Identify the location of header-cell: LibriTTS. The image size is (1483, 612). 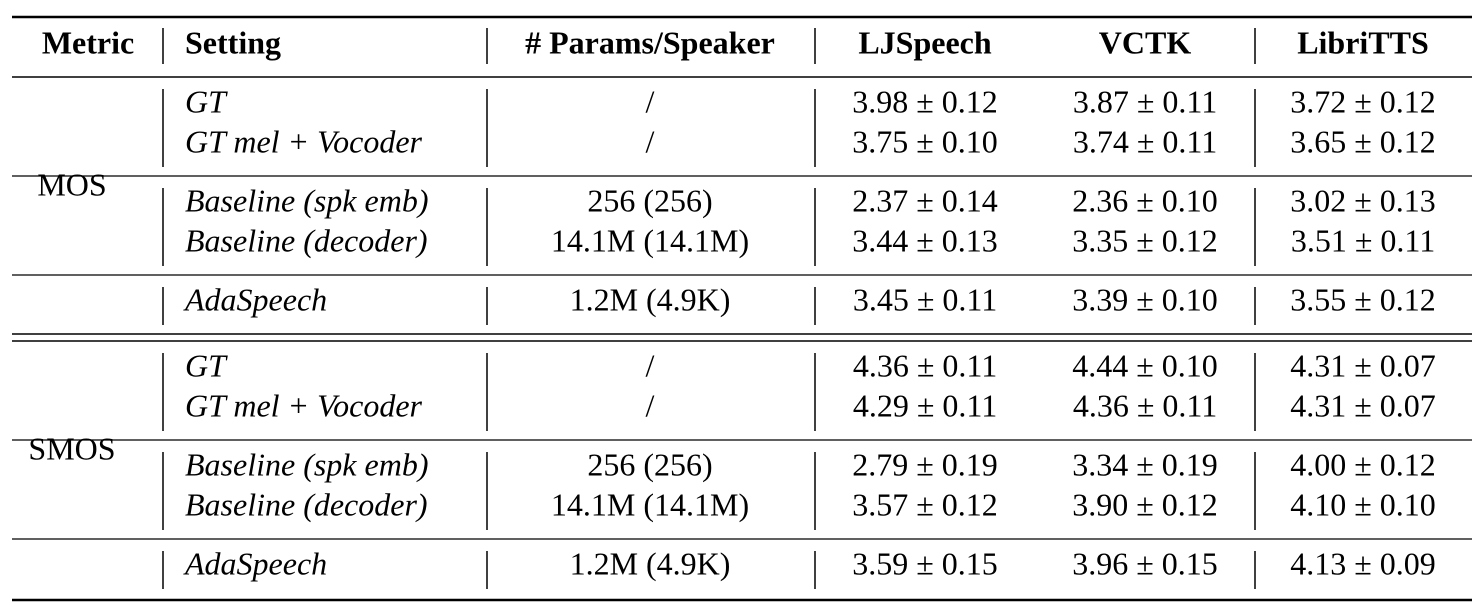
(1363, 42).